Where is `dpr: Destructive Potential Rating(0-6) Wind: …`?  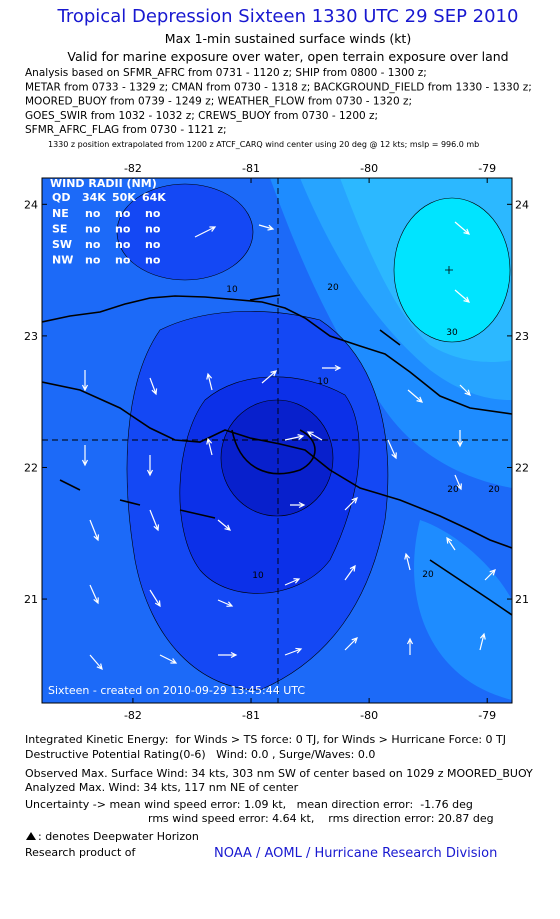 dpr: Destructive Potential Rating(0-6) Wind: … is located at coordinates (200, 754).